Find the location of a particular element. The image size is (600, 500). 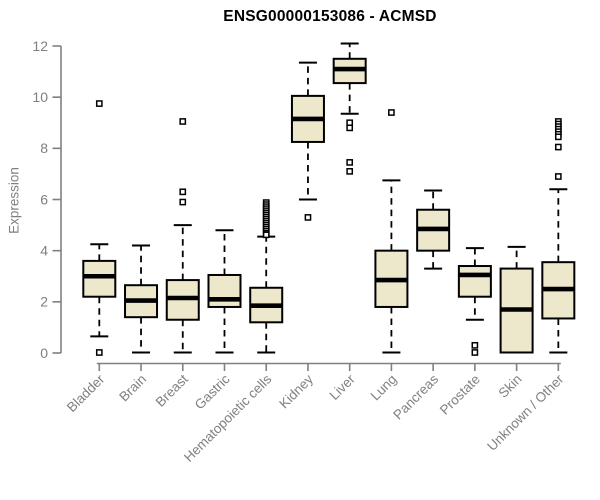

x-category-label: Prostate is located at coordinates (460, 395).